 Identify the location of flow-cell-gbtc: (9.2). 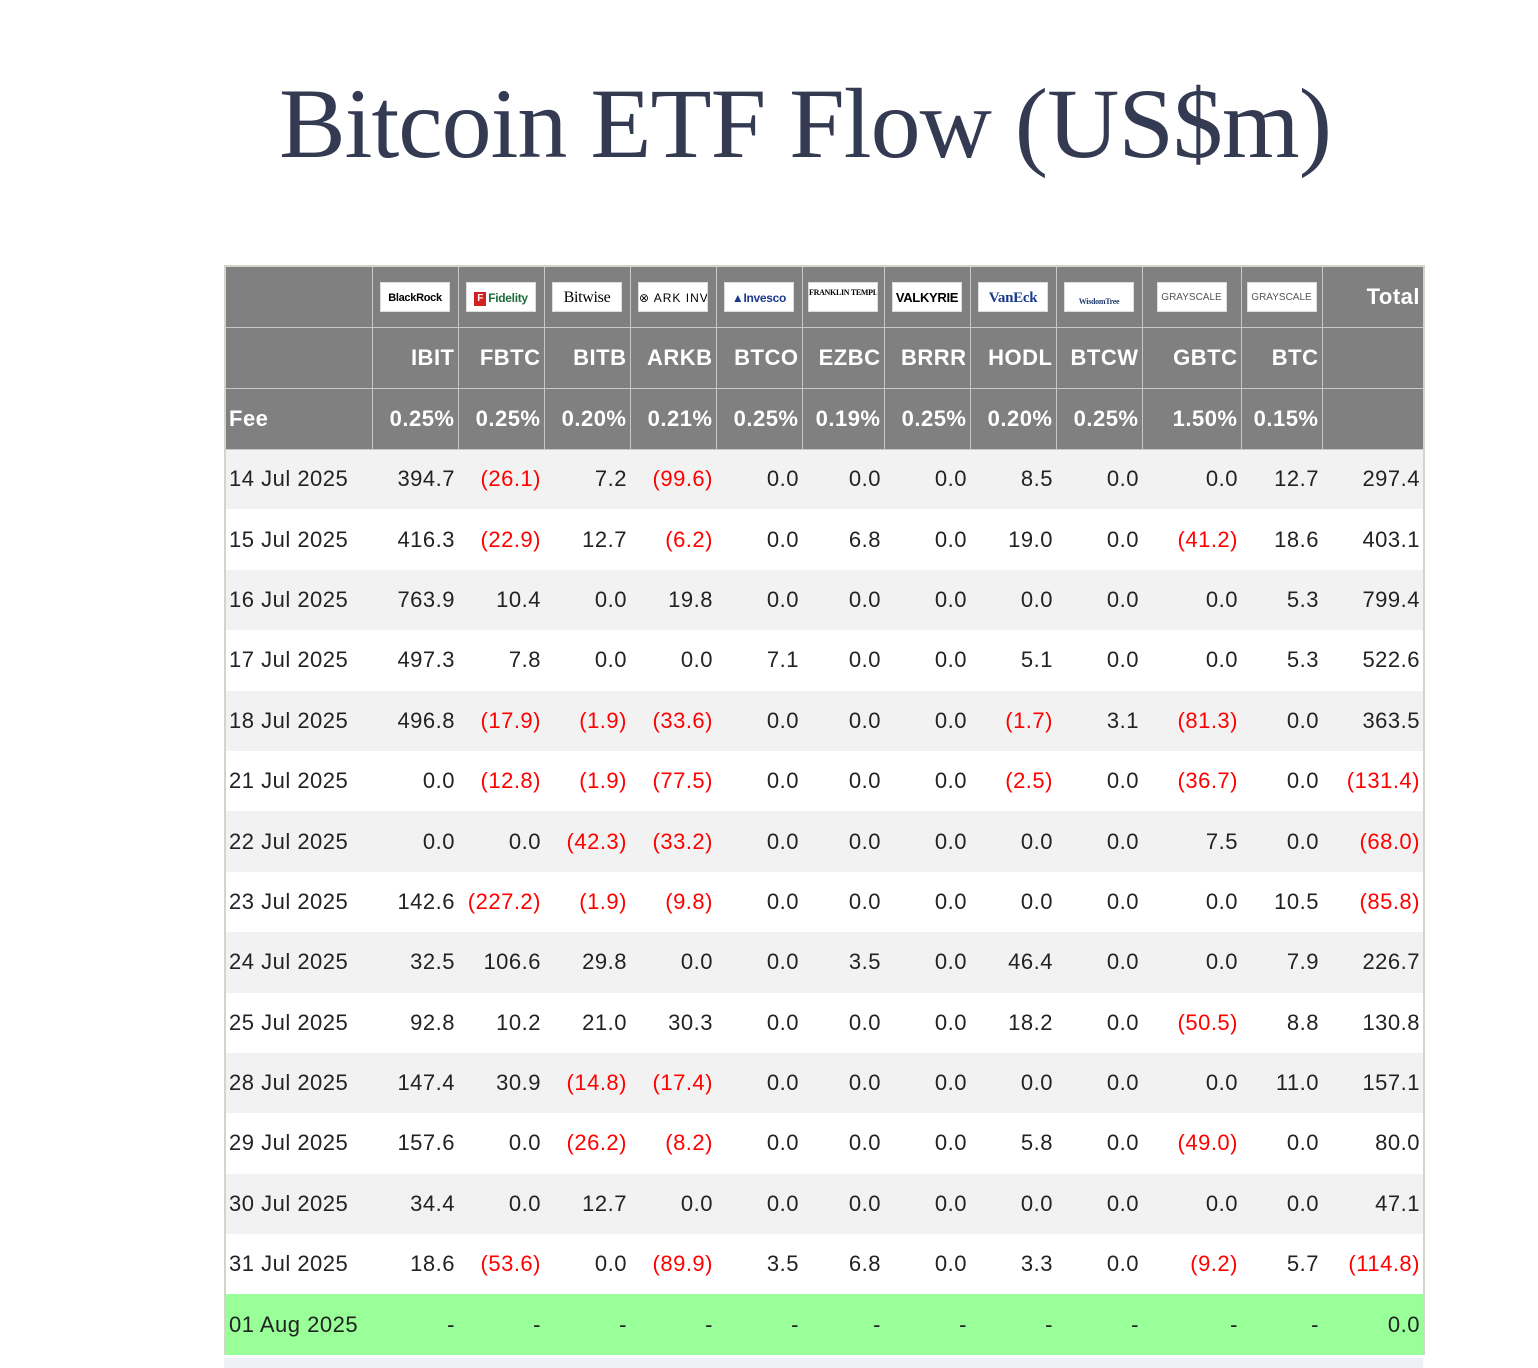
(1191, 1264).